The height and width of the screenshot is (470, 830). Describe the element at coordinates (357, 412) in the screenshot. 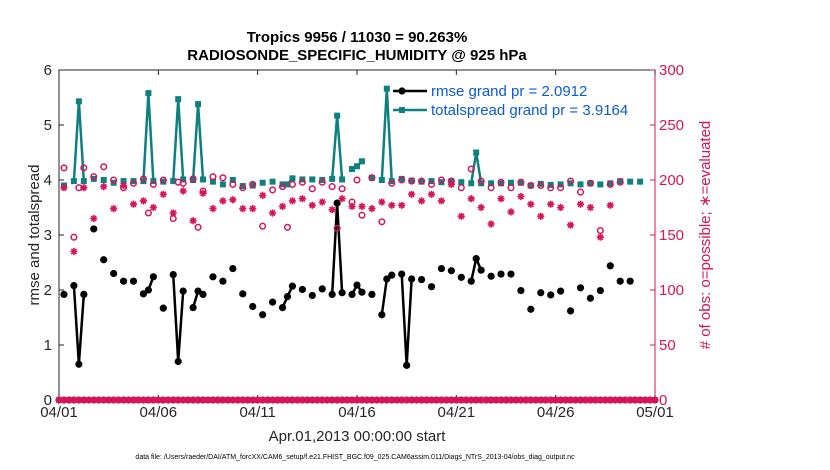

I see `x-tick-label: 04/16` at that location.